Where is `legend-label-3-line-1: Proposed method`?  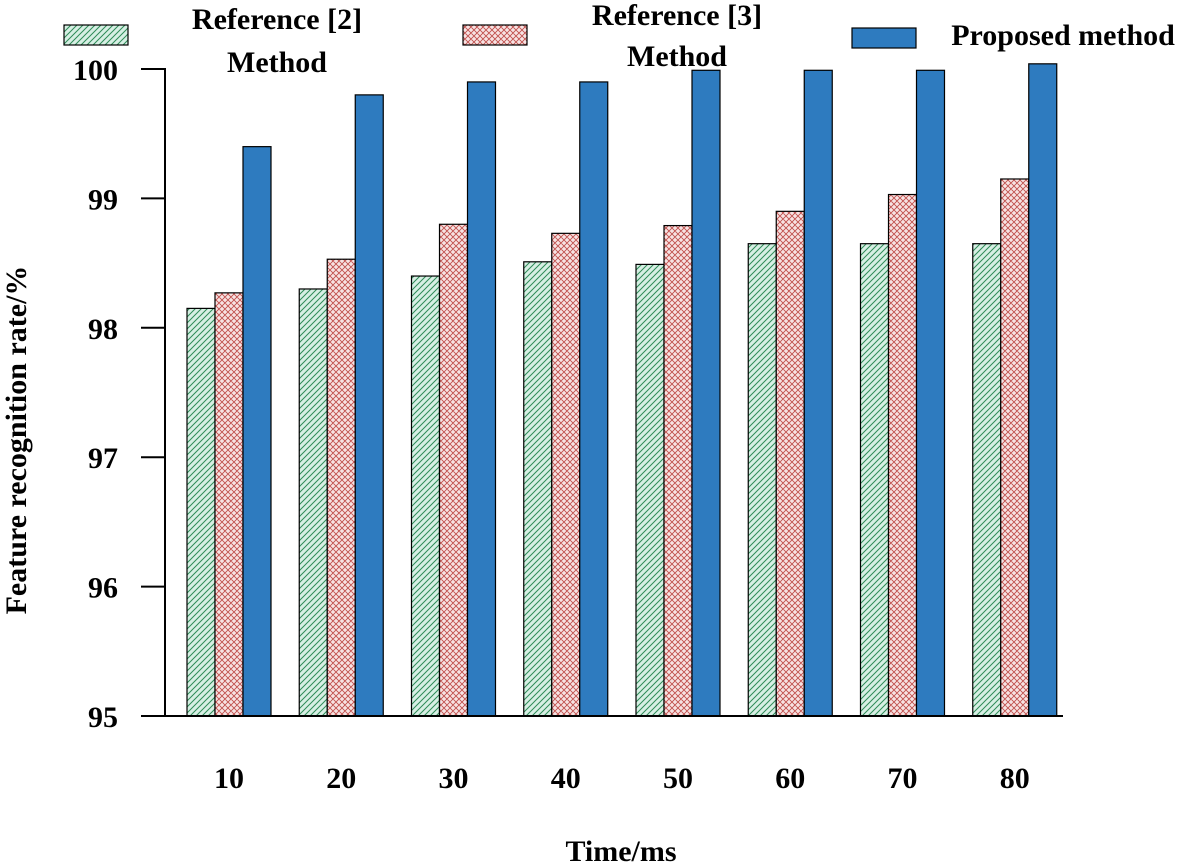 legend-label-3-line-1: Proposed method is located at coordinates (1063, 35).